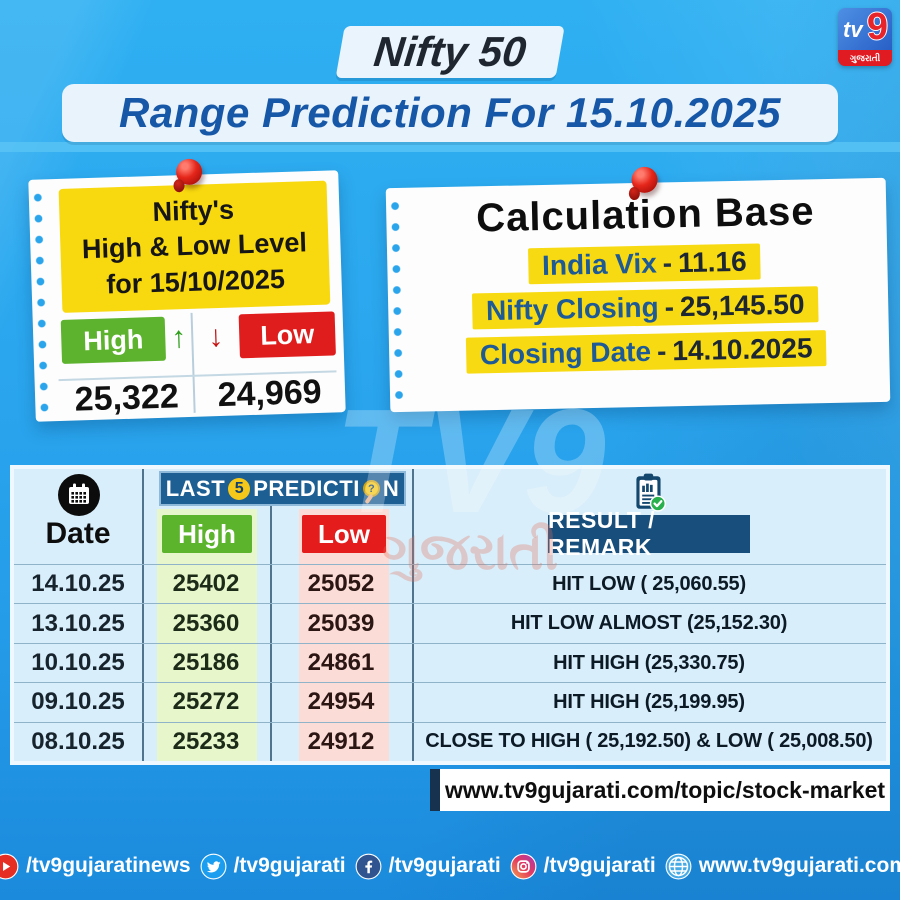 This screenshot has width=900, height=900. What do you see at coordinates (450, 516) in the screenshot?
I see `table-header: Date LAST 5 PREDICTI ? N High Low` at bounding box center [450, 516].